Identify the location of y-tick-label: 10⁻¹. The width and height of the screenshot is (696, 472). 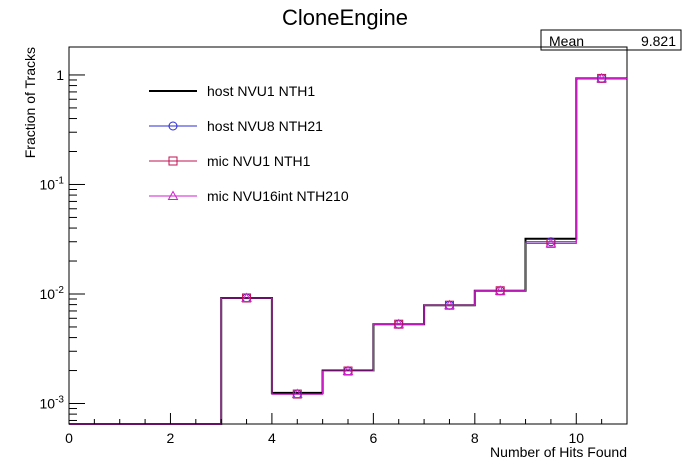
(52, 183).